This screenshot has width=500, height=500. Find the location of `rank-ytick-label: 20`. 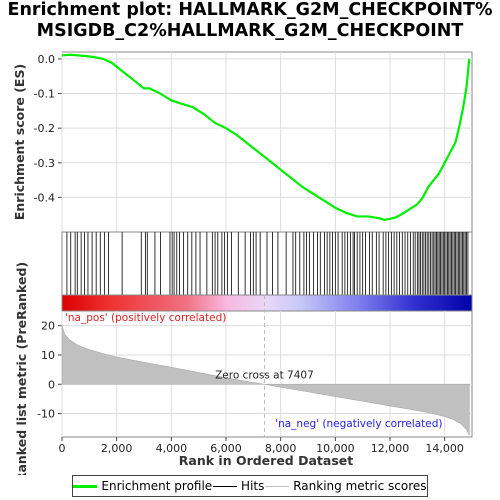

rank-ytick-label: 20 is located at coordinates (48, 326).